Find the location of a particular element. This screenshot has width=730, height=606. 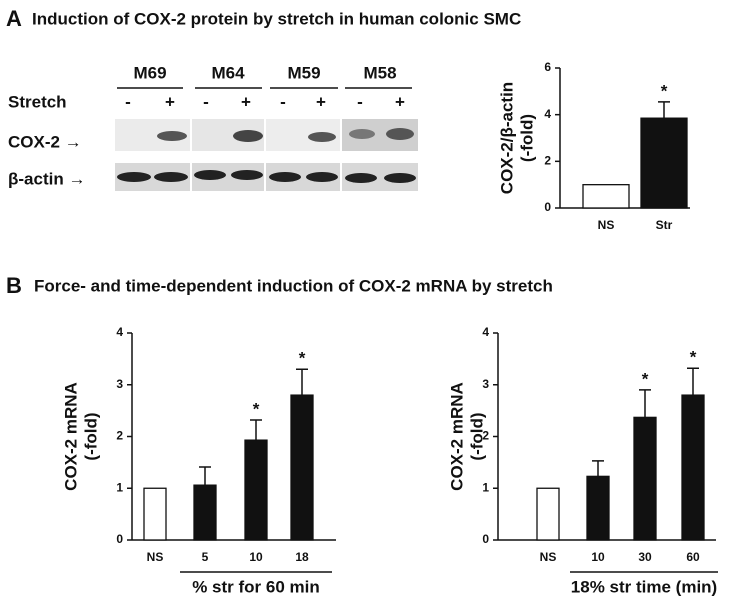

sample-label: M69 is located at coordinates (149, 72).